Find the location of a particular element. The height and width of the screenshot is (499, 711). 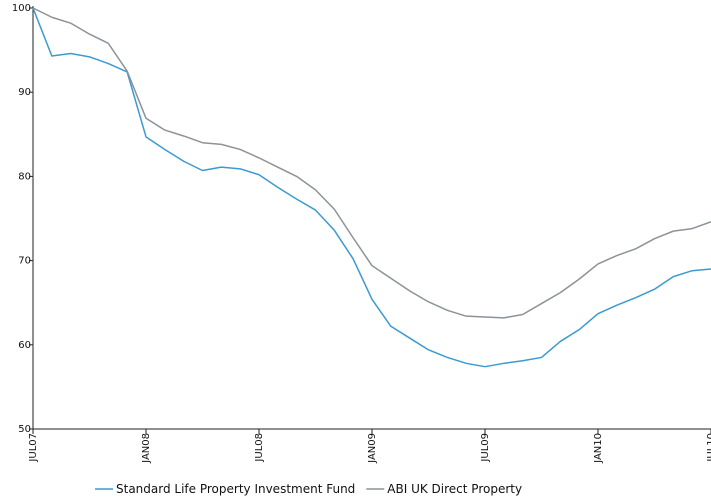

y-tick-label: 50 is located at coordinates (24, 429).